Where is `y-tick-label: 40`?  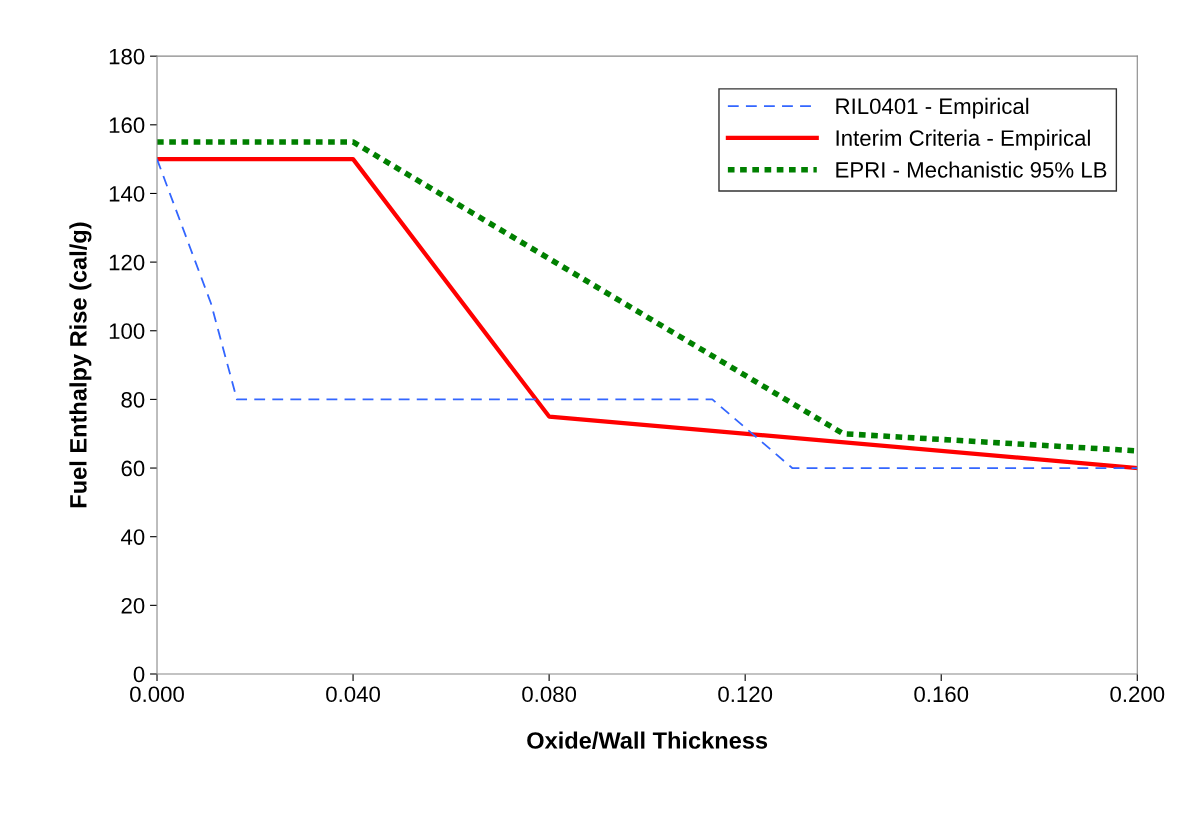 y-tick-label: 40 is located at coordinates (133, 537).